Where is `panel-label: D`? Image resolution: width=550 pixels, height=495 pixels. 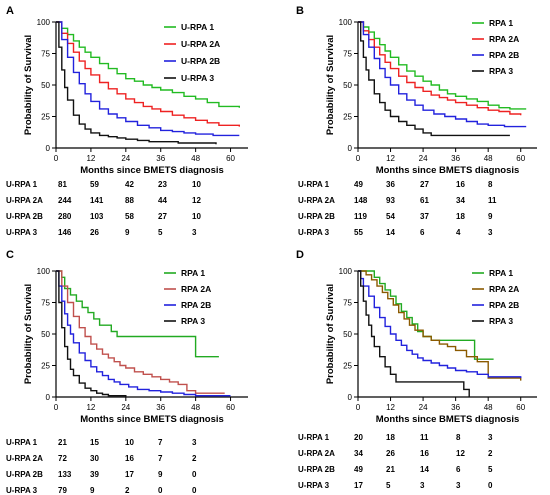
panel-label: D is located at coordinates (300, 255).